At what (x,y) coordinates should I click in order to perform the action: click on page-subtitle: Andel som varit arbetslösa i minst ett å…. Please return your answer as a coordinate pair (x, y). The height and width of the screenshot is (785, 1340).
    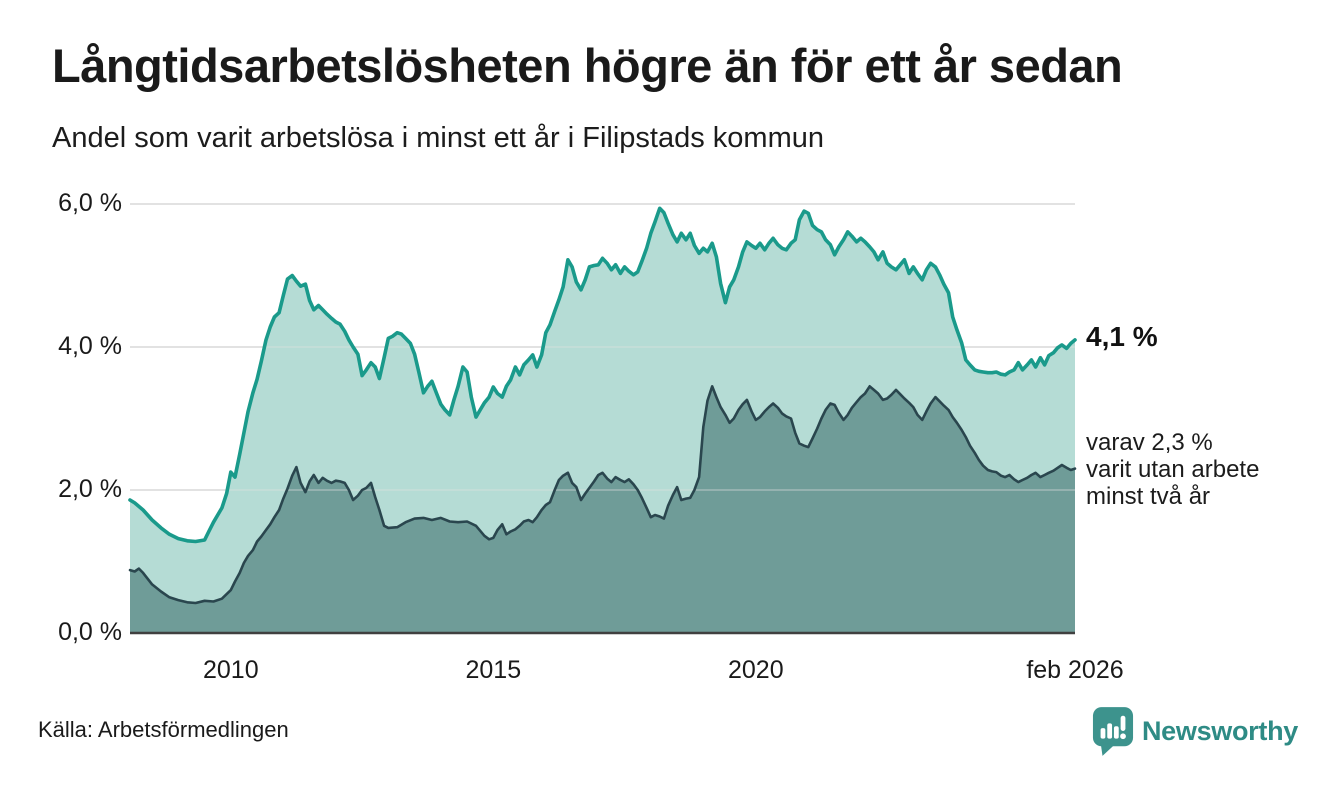
    Looking at the image, I should click on (438, 138).